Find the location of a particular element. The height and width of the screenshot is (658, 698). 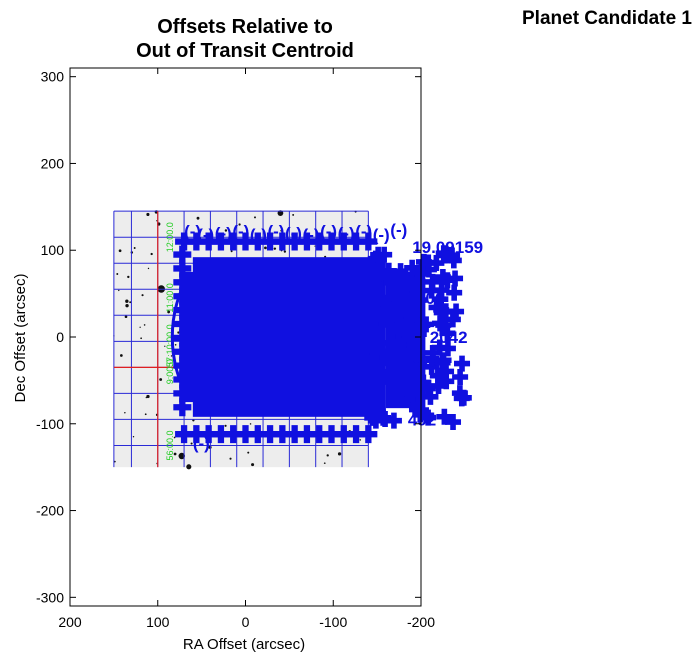

x-tick-label: 0 is located at coordinates (246, 622).